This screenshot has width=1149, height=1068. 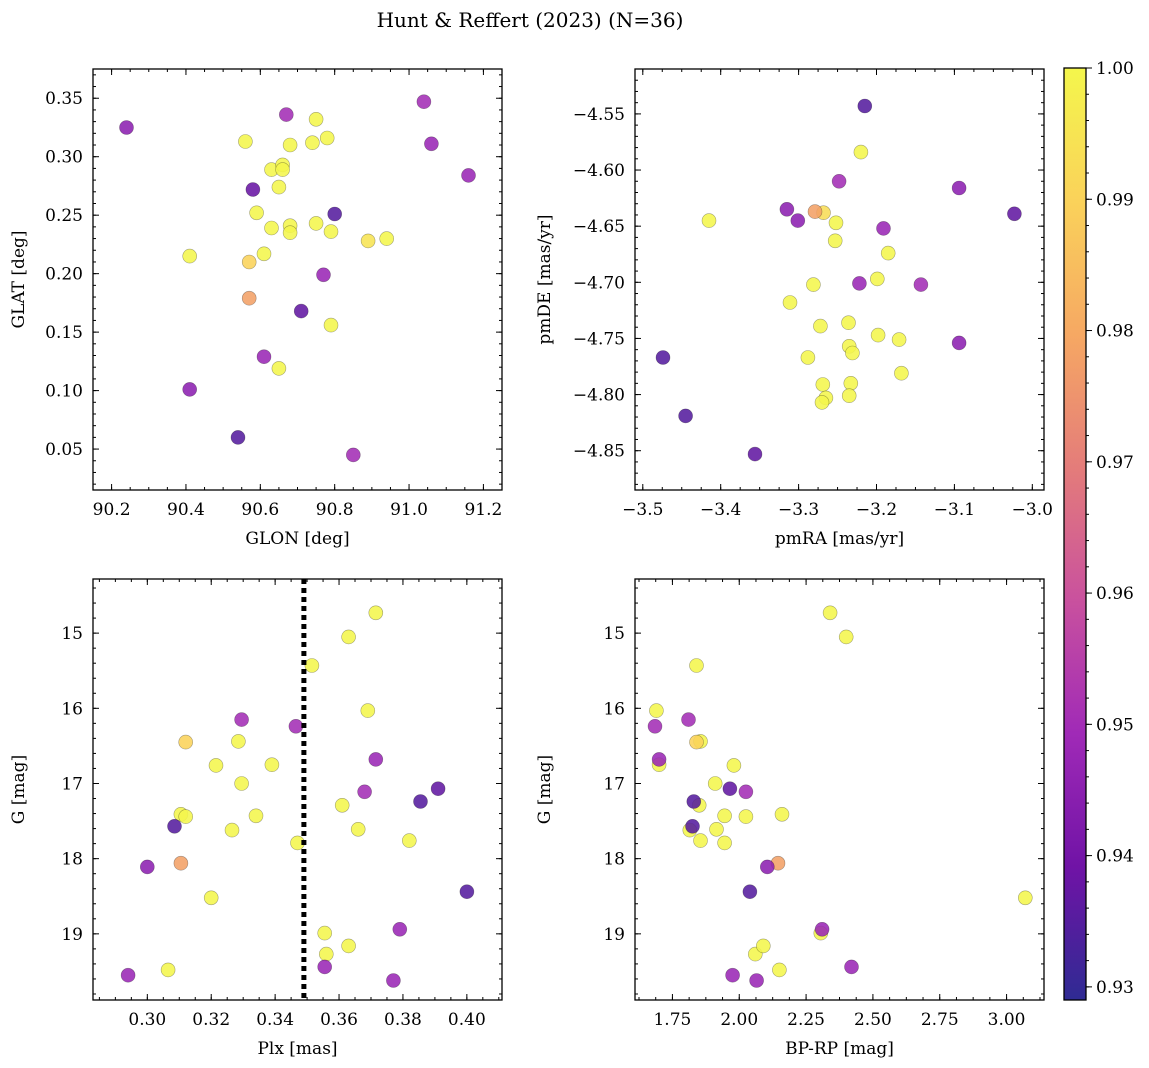 I want to click on colorbar-tick-label: 0.96, so click(x=1115, y=594).